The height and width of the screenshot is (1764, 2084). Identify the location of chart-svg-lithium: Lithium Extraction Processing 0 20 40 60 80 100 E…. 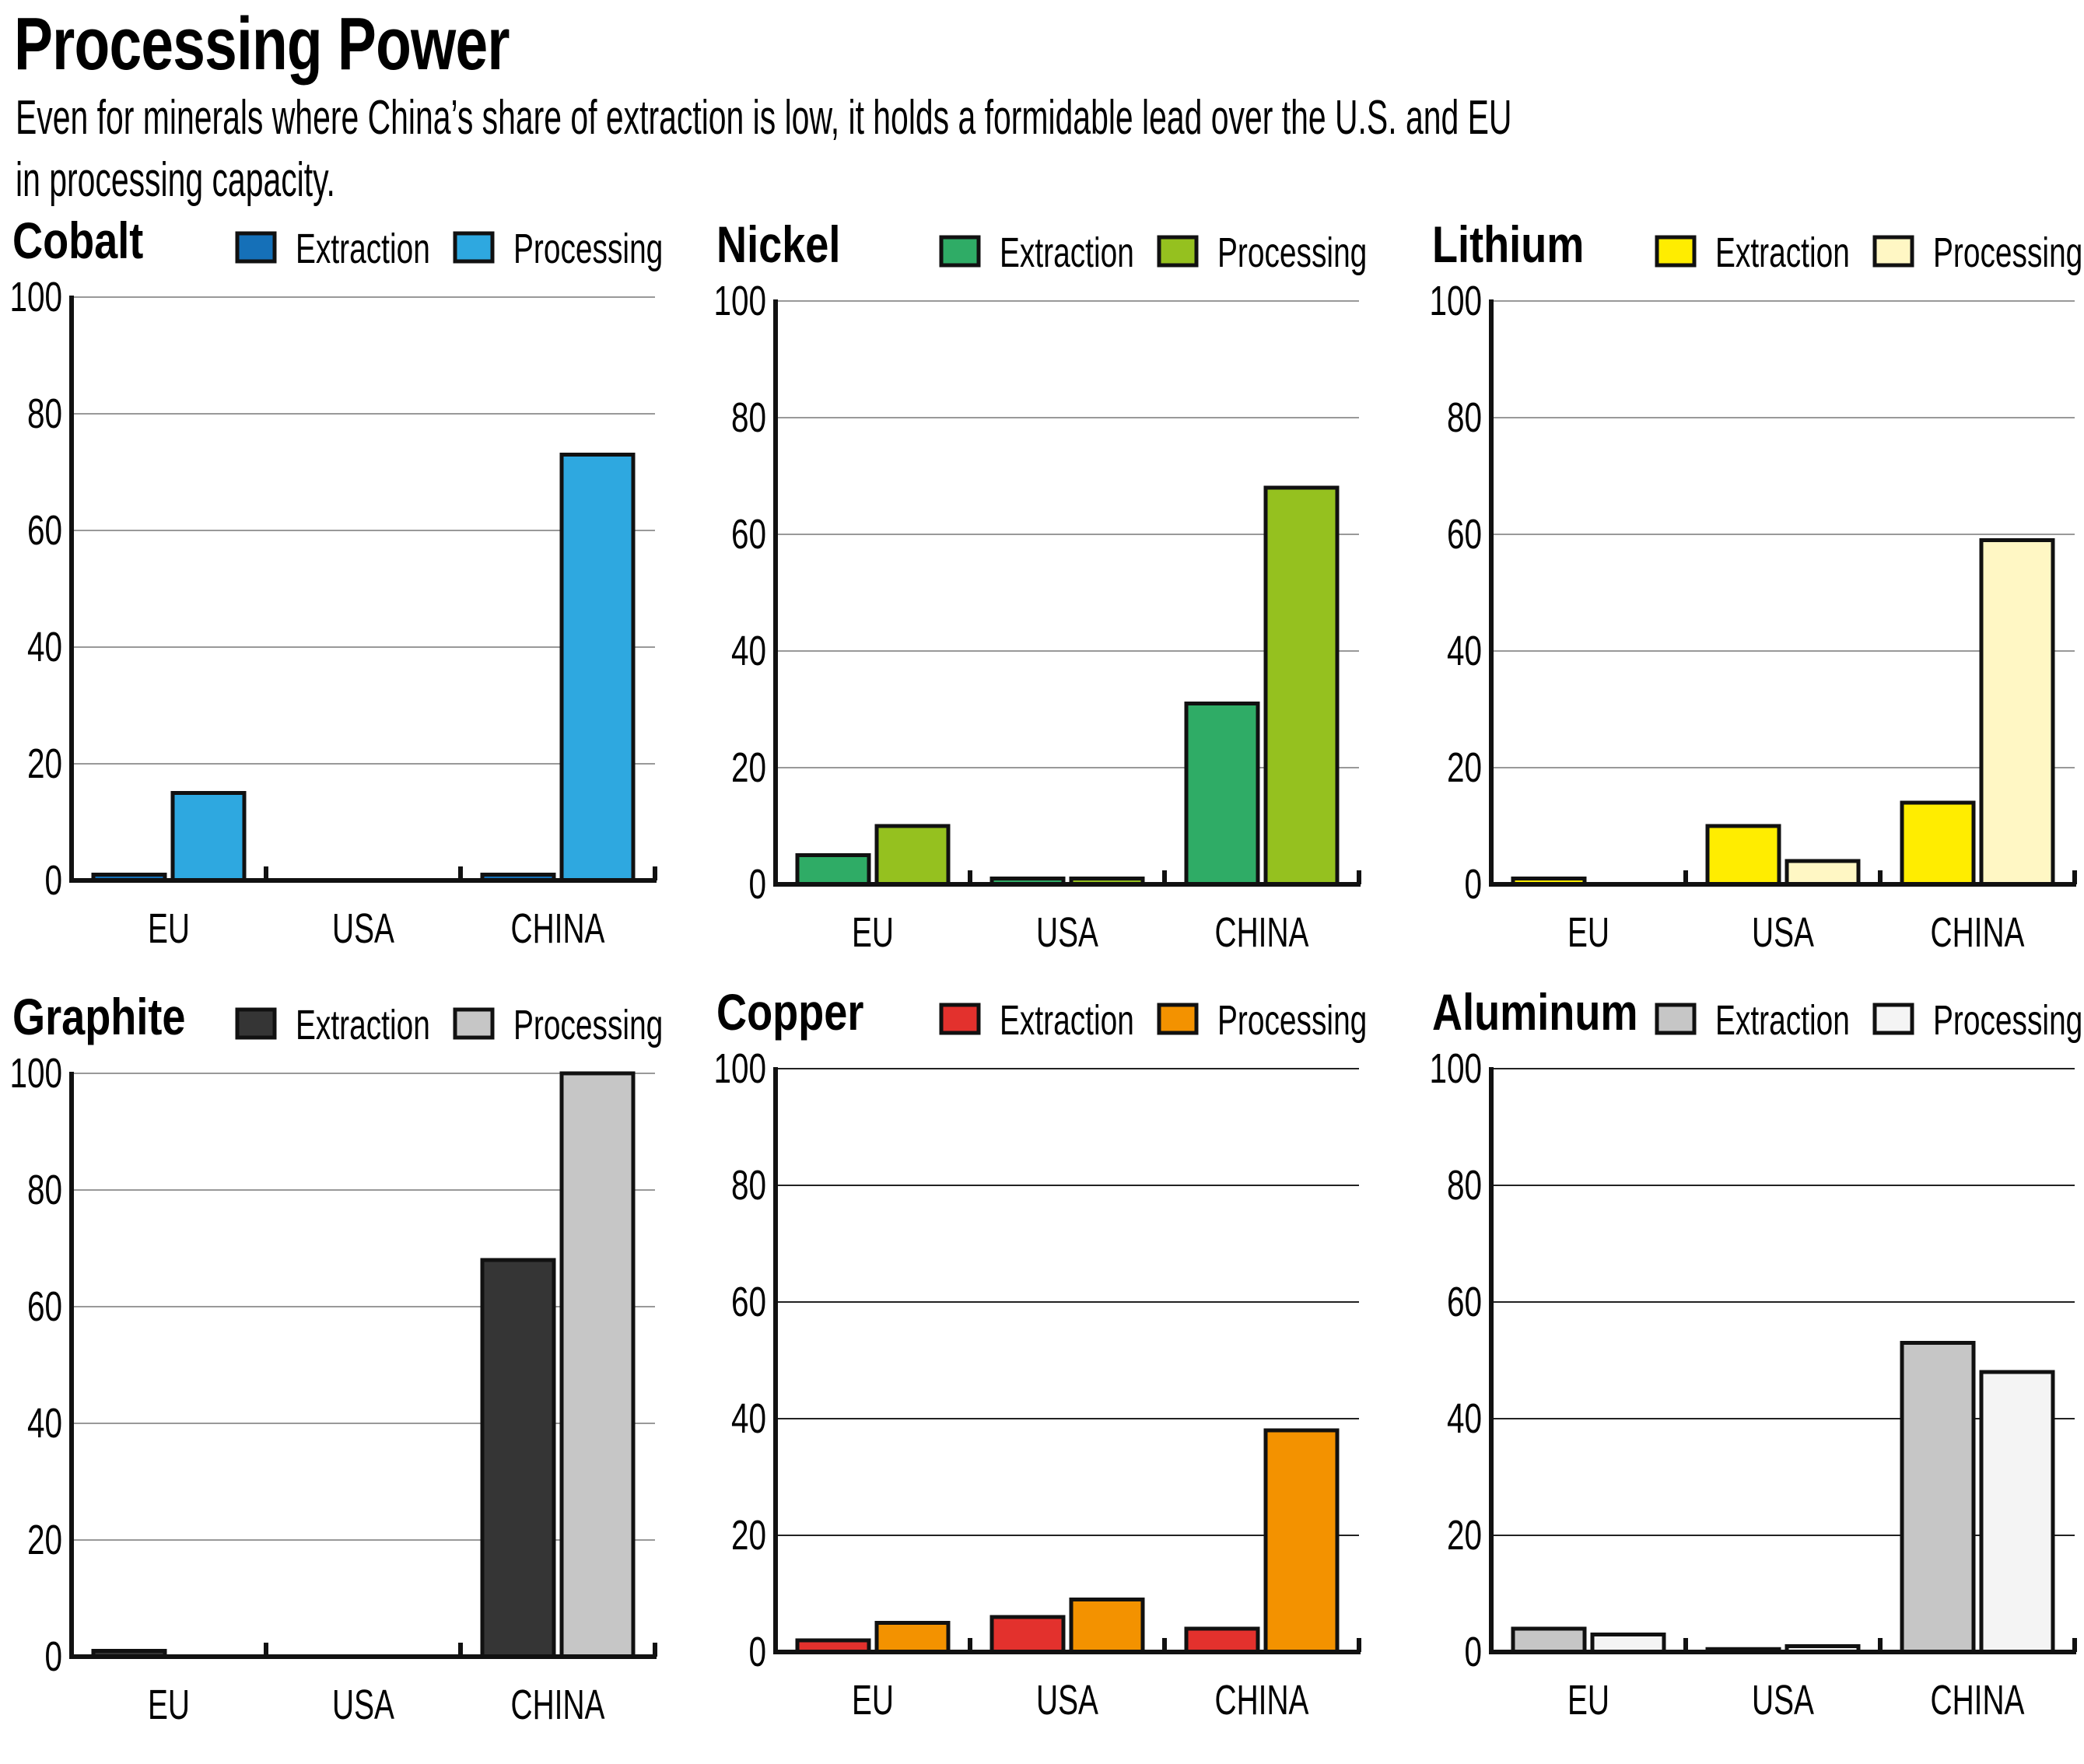
(1756, 585).